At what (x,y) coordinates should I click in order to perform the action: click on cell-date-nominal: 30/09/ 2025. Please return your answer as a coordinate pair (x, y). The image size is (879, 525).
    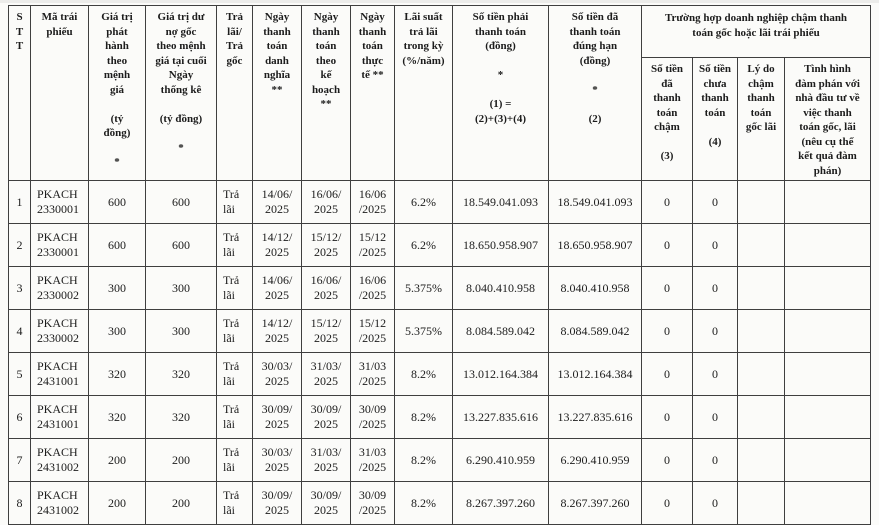
    Looking at the image, I should click on (277, 417).